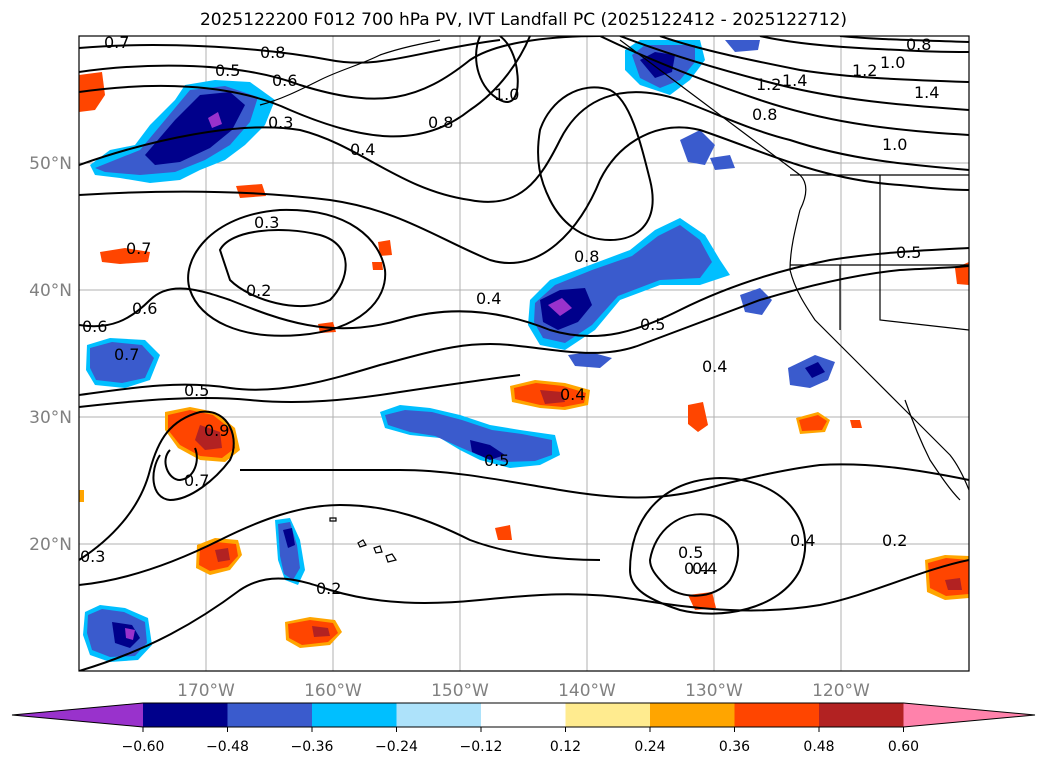 The width and height of the screenshot is (1047, 765). Describe the element at coordinates (143, 747) in the screenshot. I see `colorbar-tick-label: −0.60` at that location.